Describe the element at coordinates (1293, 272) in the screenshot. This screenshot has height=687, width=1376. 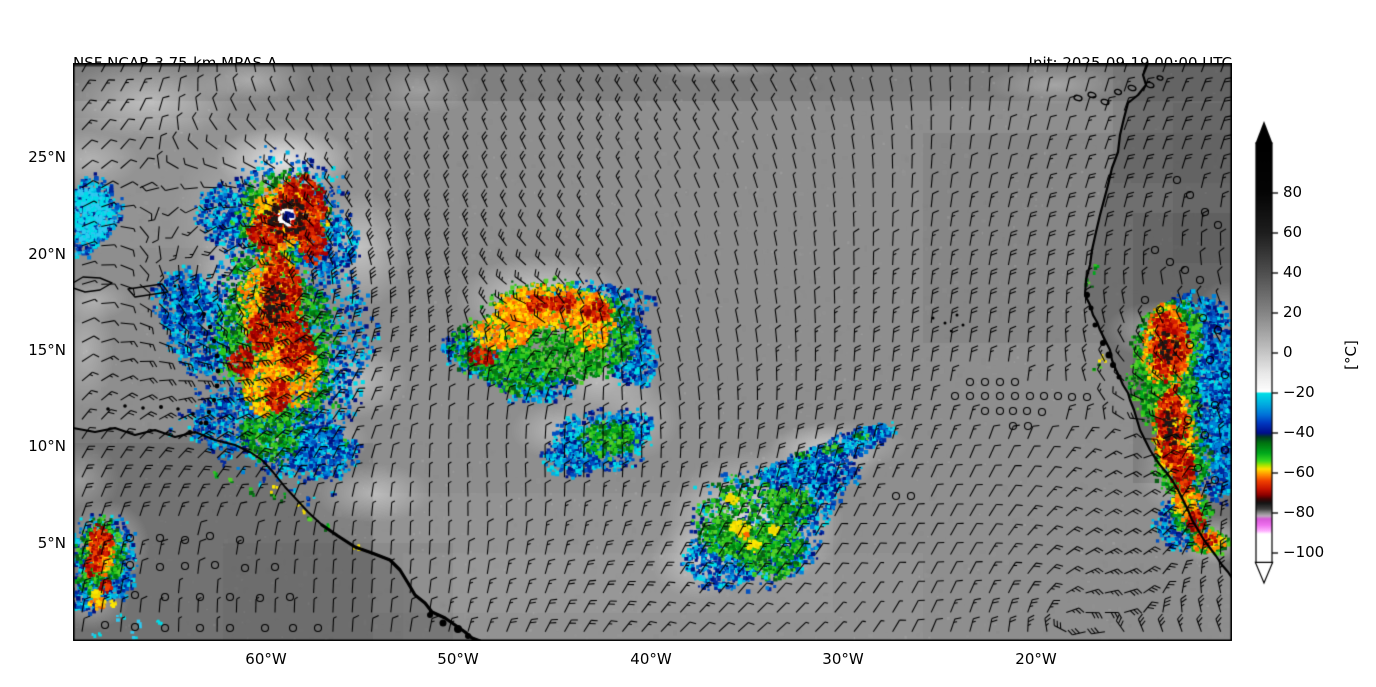
I see `colorbar-tick-label: 40` at that location.